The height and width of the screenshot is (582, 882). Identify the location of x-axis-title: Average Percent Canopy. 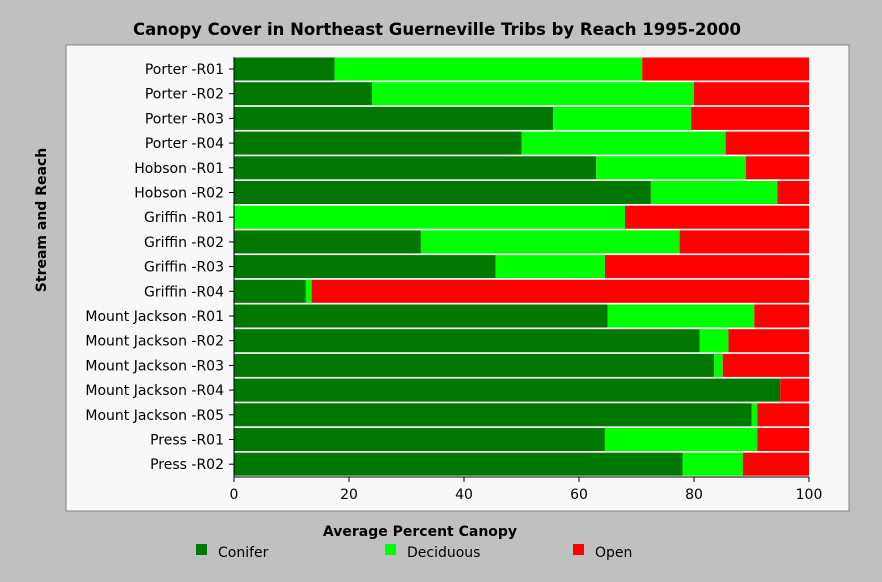
(420, 532).